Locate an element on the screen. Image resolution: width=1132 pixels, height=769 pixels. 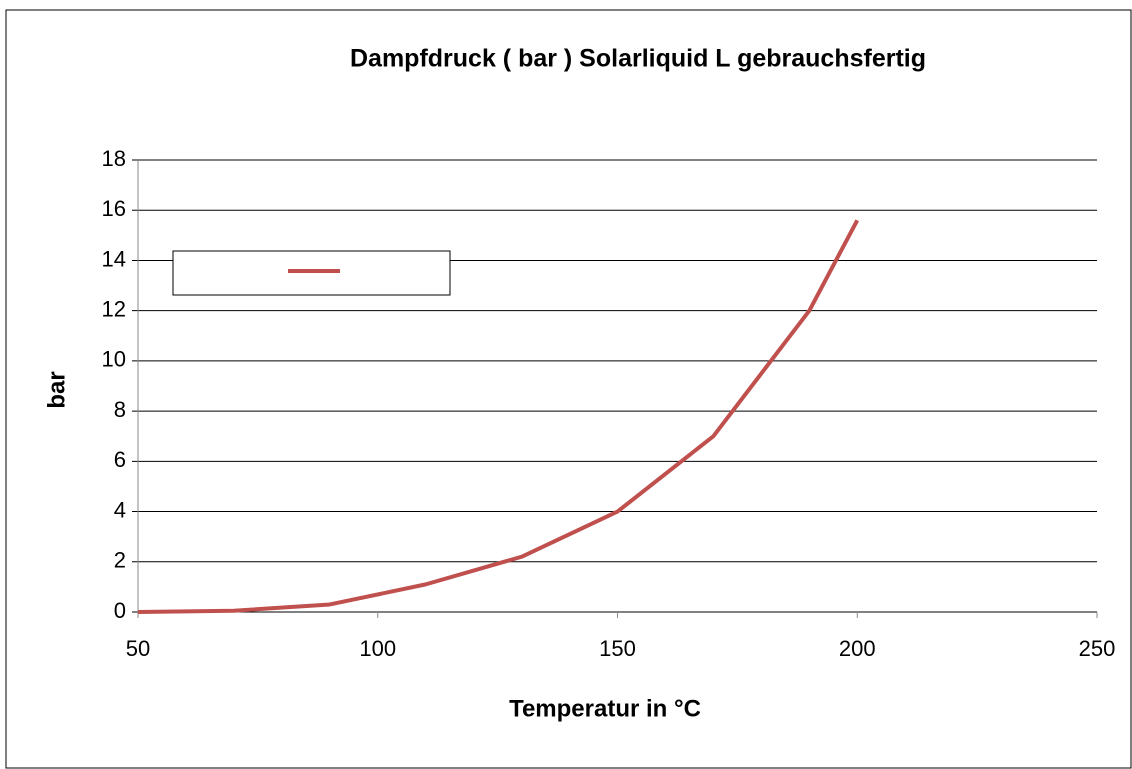
y-tick-label: 2 is located at coordinates (120, 560).